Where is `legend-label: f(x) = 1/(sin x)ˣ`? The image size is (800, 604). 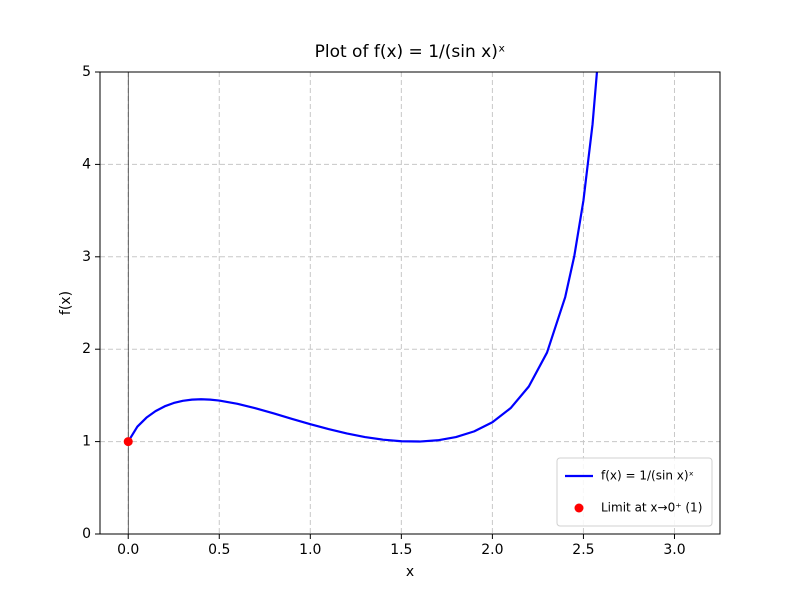 legend-label: f(x) = 1/(sin x)ˣ is located at coordinates (647, 476).